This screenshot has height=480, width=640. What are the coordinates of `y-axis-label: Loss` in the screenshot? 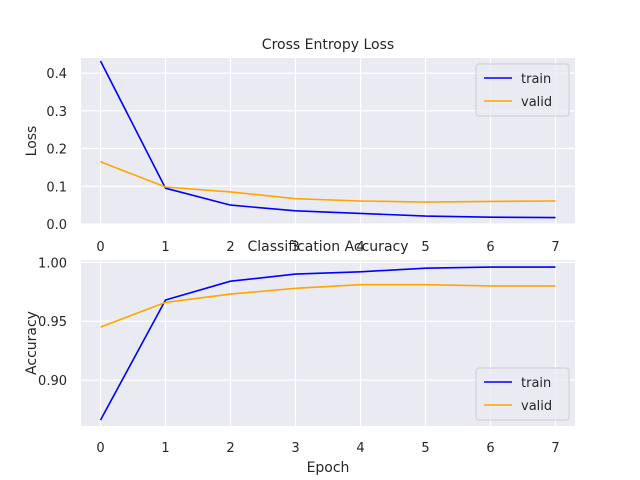 It's located at (32, 141).